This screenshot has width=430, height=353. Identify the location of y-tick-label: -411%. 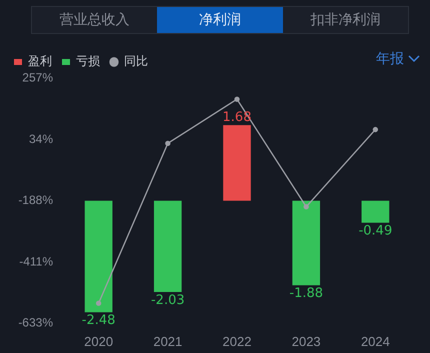
(36, 261).